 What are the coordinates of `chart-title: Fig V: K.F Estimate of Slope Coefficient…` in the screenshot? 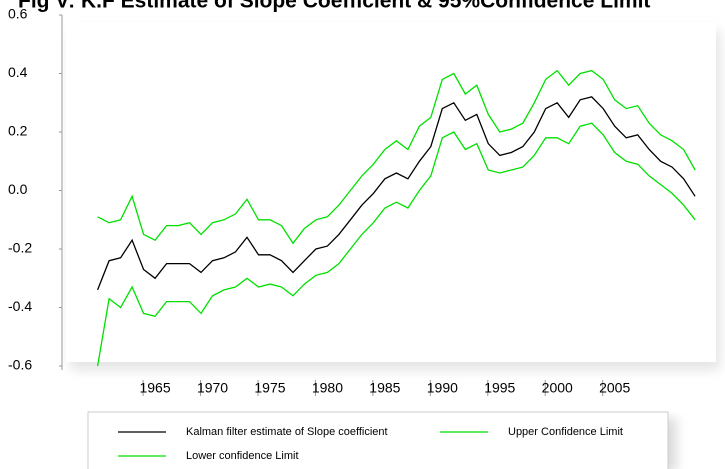 It's located at (334, 6).